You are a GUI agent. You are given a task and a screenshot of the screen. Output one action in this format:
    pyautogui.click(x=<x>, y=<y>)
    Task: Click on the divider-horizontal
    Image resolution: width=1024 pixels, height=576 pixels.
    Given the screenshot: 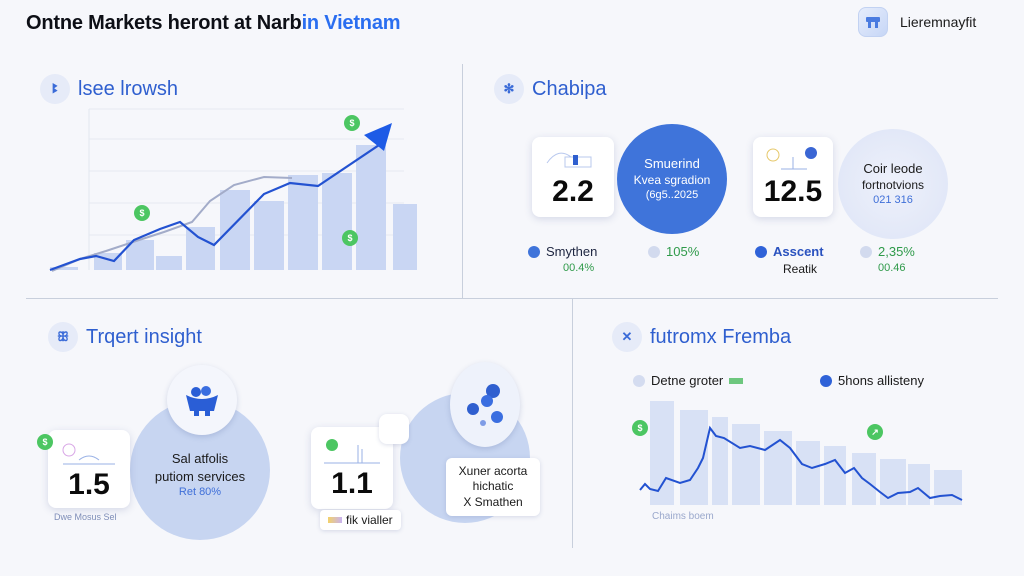 What is the action you would take?
    pyautogui.click(x=512, y=298)
    